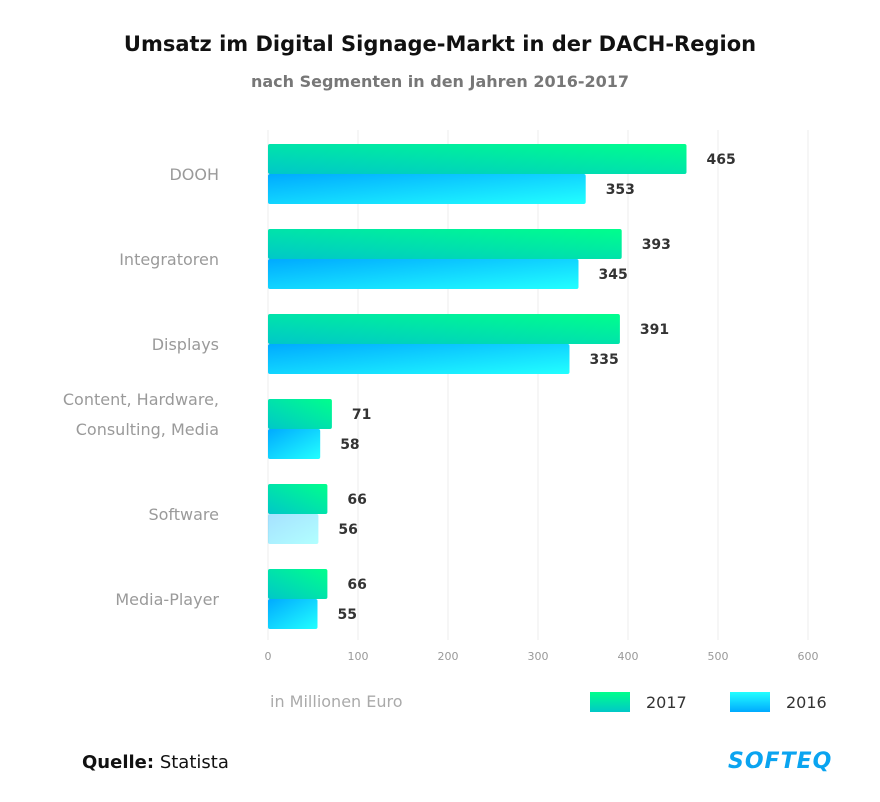 The width and height of the screenshot is (880, 802). I want to click on data-label: 58, so click(349, 445).